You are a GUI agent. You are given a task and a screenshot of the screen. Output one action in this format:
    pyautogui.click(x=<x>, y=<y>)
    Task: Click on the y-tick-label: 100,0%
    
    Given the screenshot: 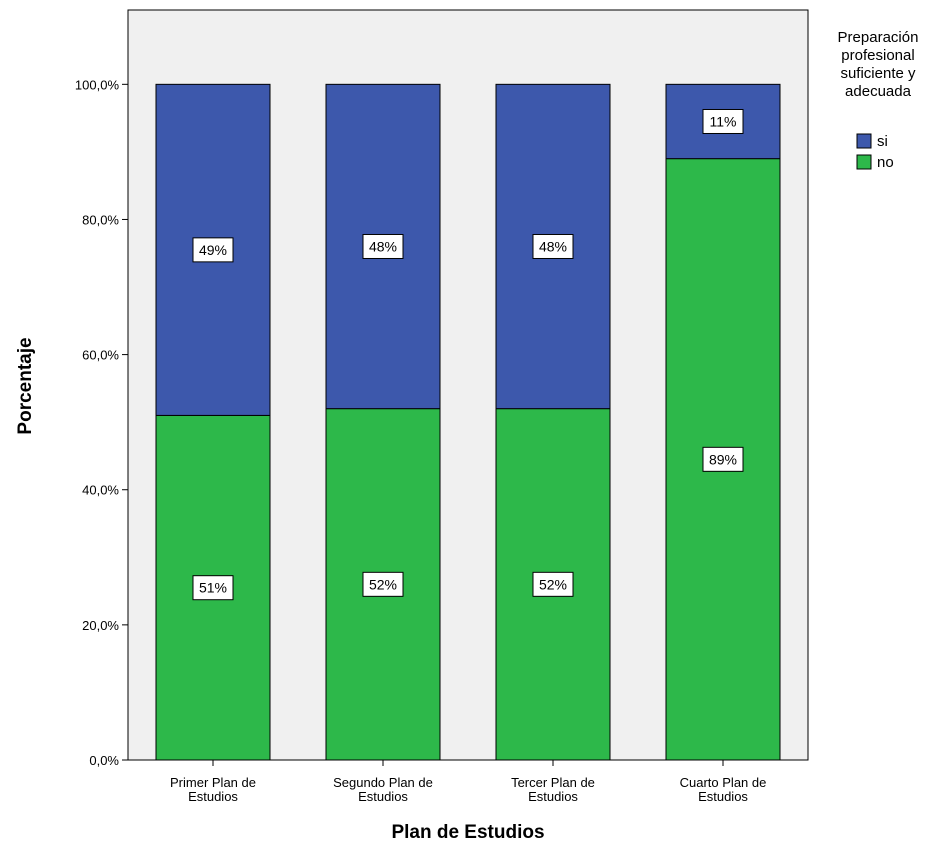 What is the action you would take?
    pyautogui.click(x=97, y=84)
    